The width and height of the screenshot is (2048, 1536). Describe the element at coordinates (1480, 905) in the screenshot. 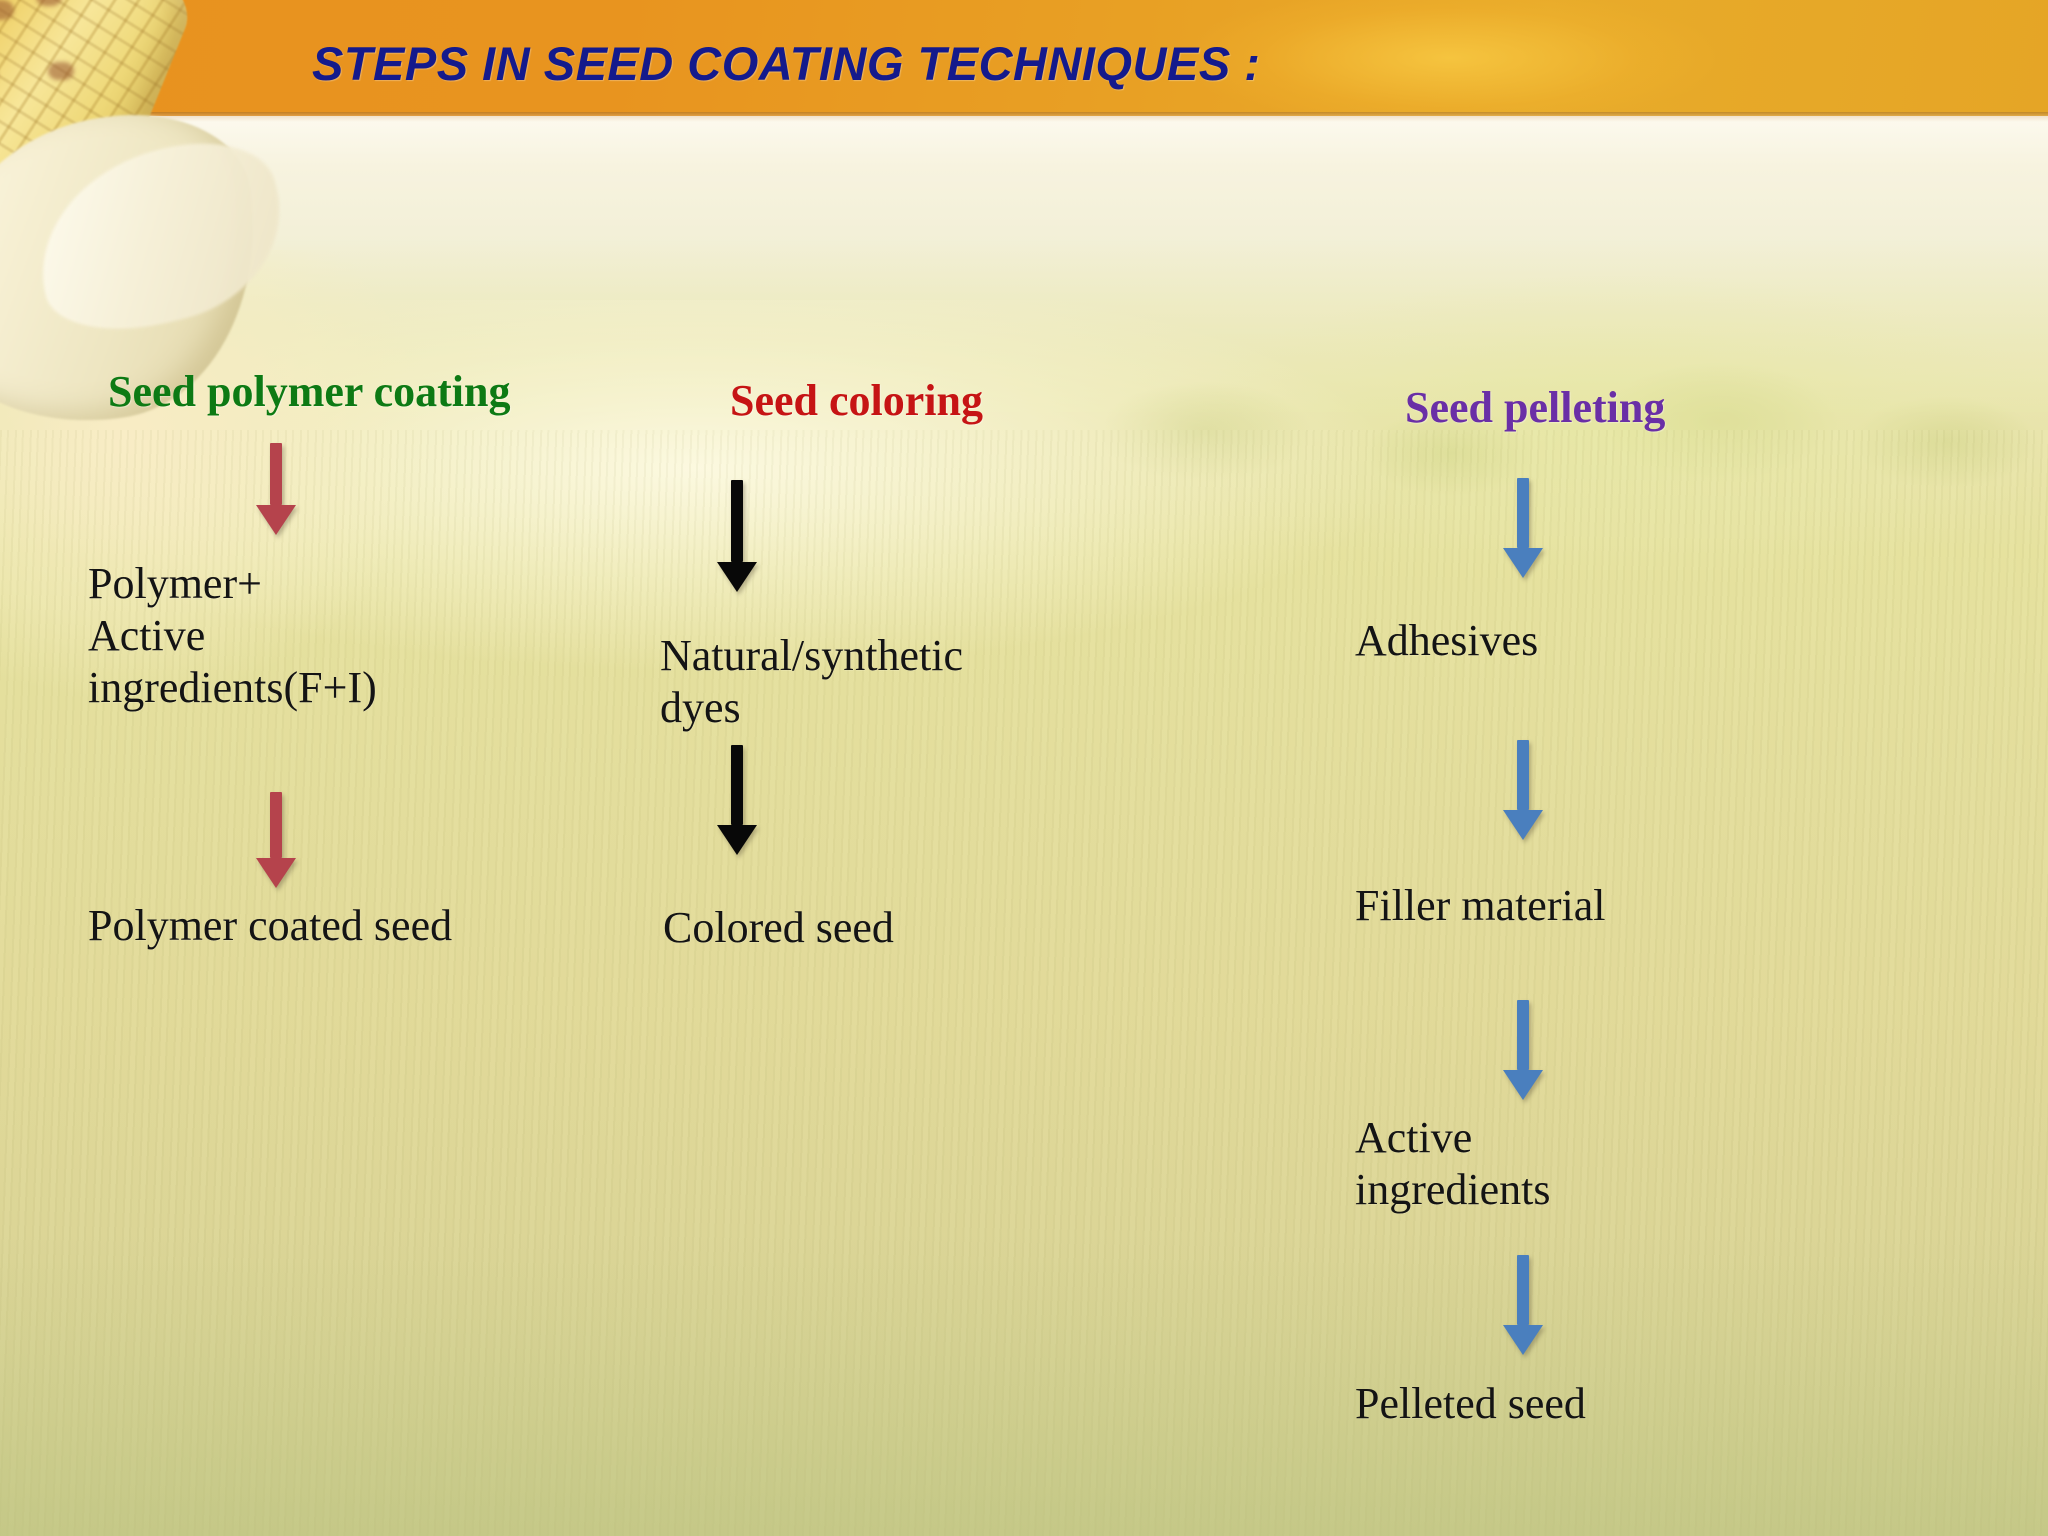

I see `node-line: Filler material` at that location.